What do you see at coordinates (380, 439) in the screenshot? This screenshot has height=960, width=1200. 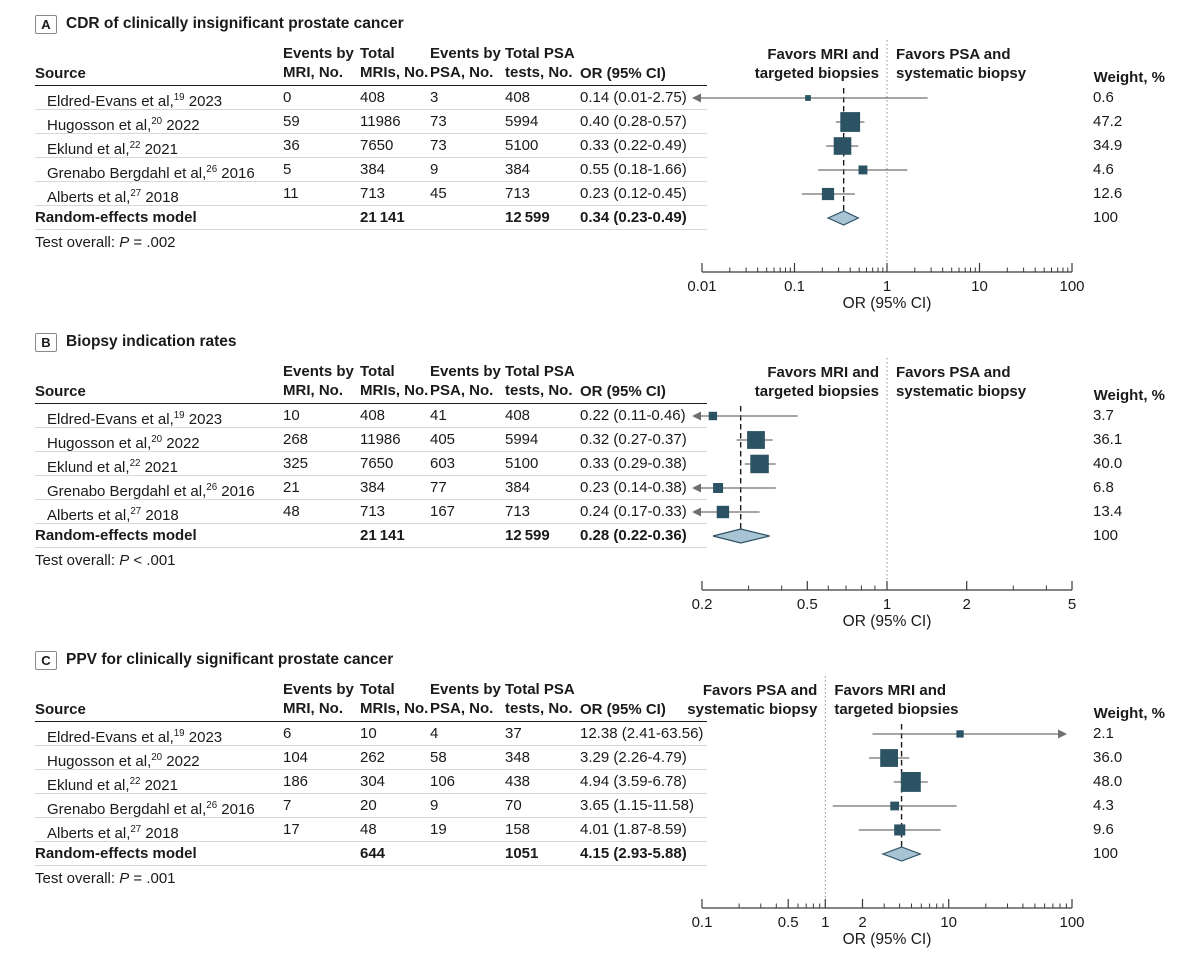 I see `total-mri-cell: 11986` at bounding box center [380, 439].